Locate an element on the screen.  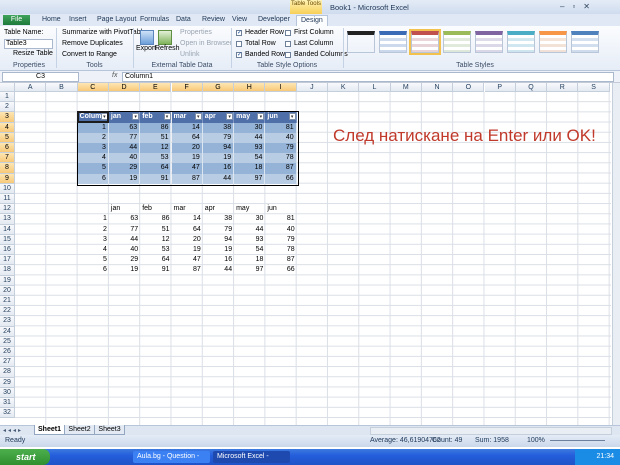
column-header: J is located at coordinates (312, 87).